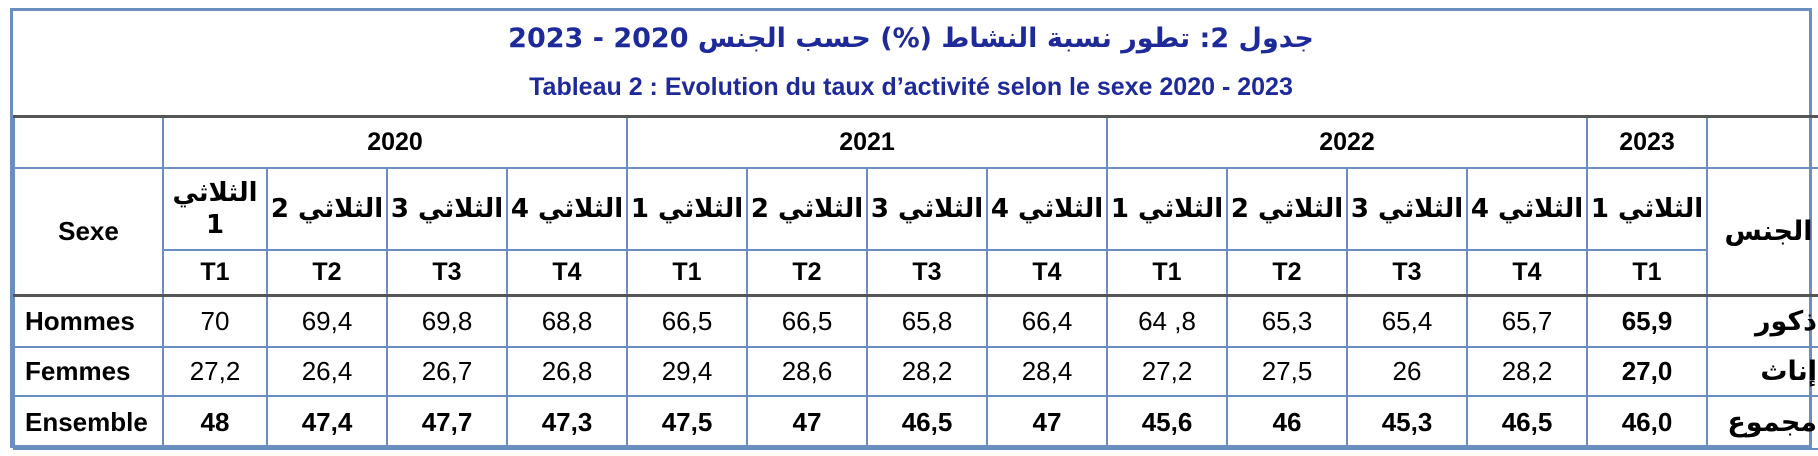 The image size is (1818, 456). Describe the element at coordinates (327, 371) in the screenshot. I see `table-cell: 26,4` at that location.